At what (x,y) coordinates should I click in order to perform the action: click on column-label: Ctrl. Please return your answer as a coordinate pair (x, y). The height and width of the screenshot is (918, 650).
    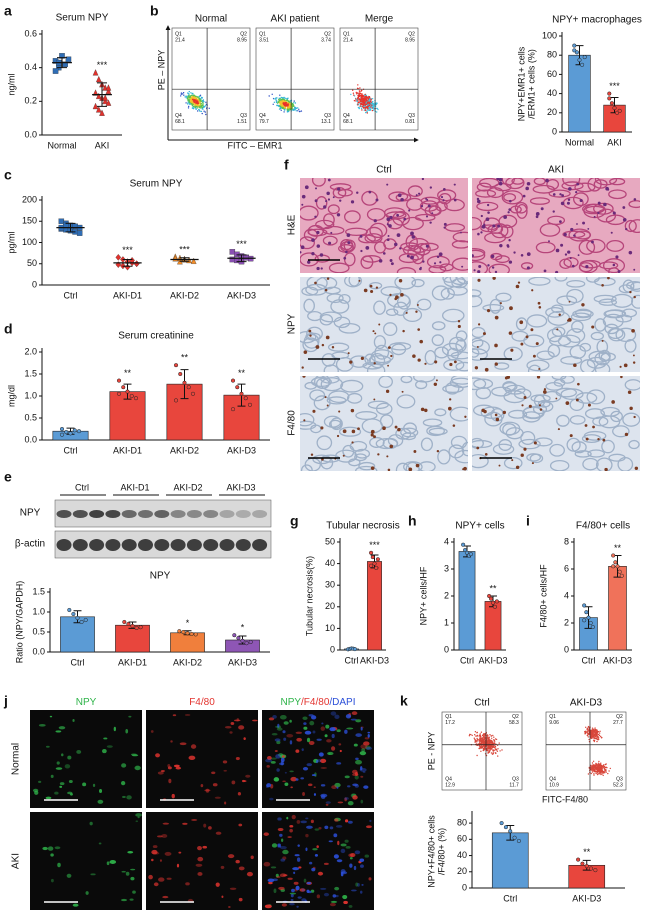
    Looking at the image, I should click on (384, 170).